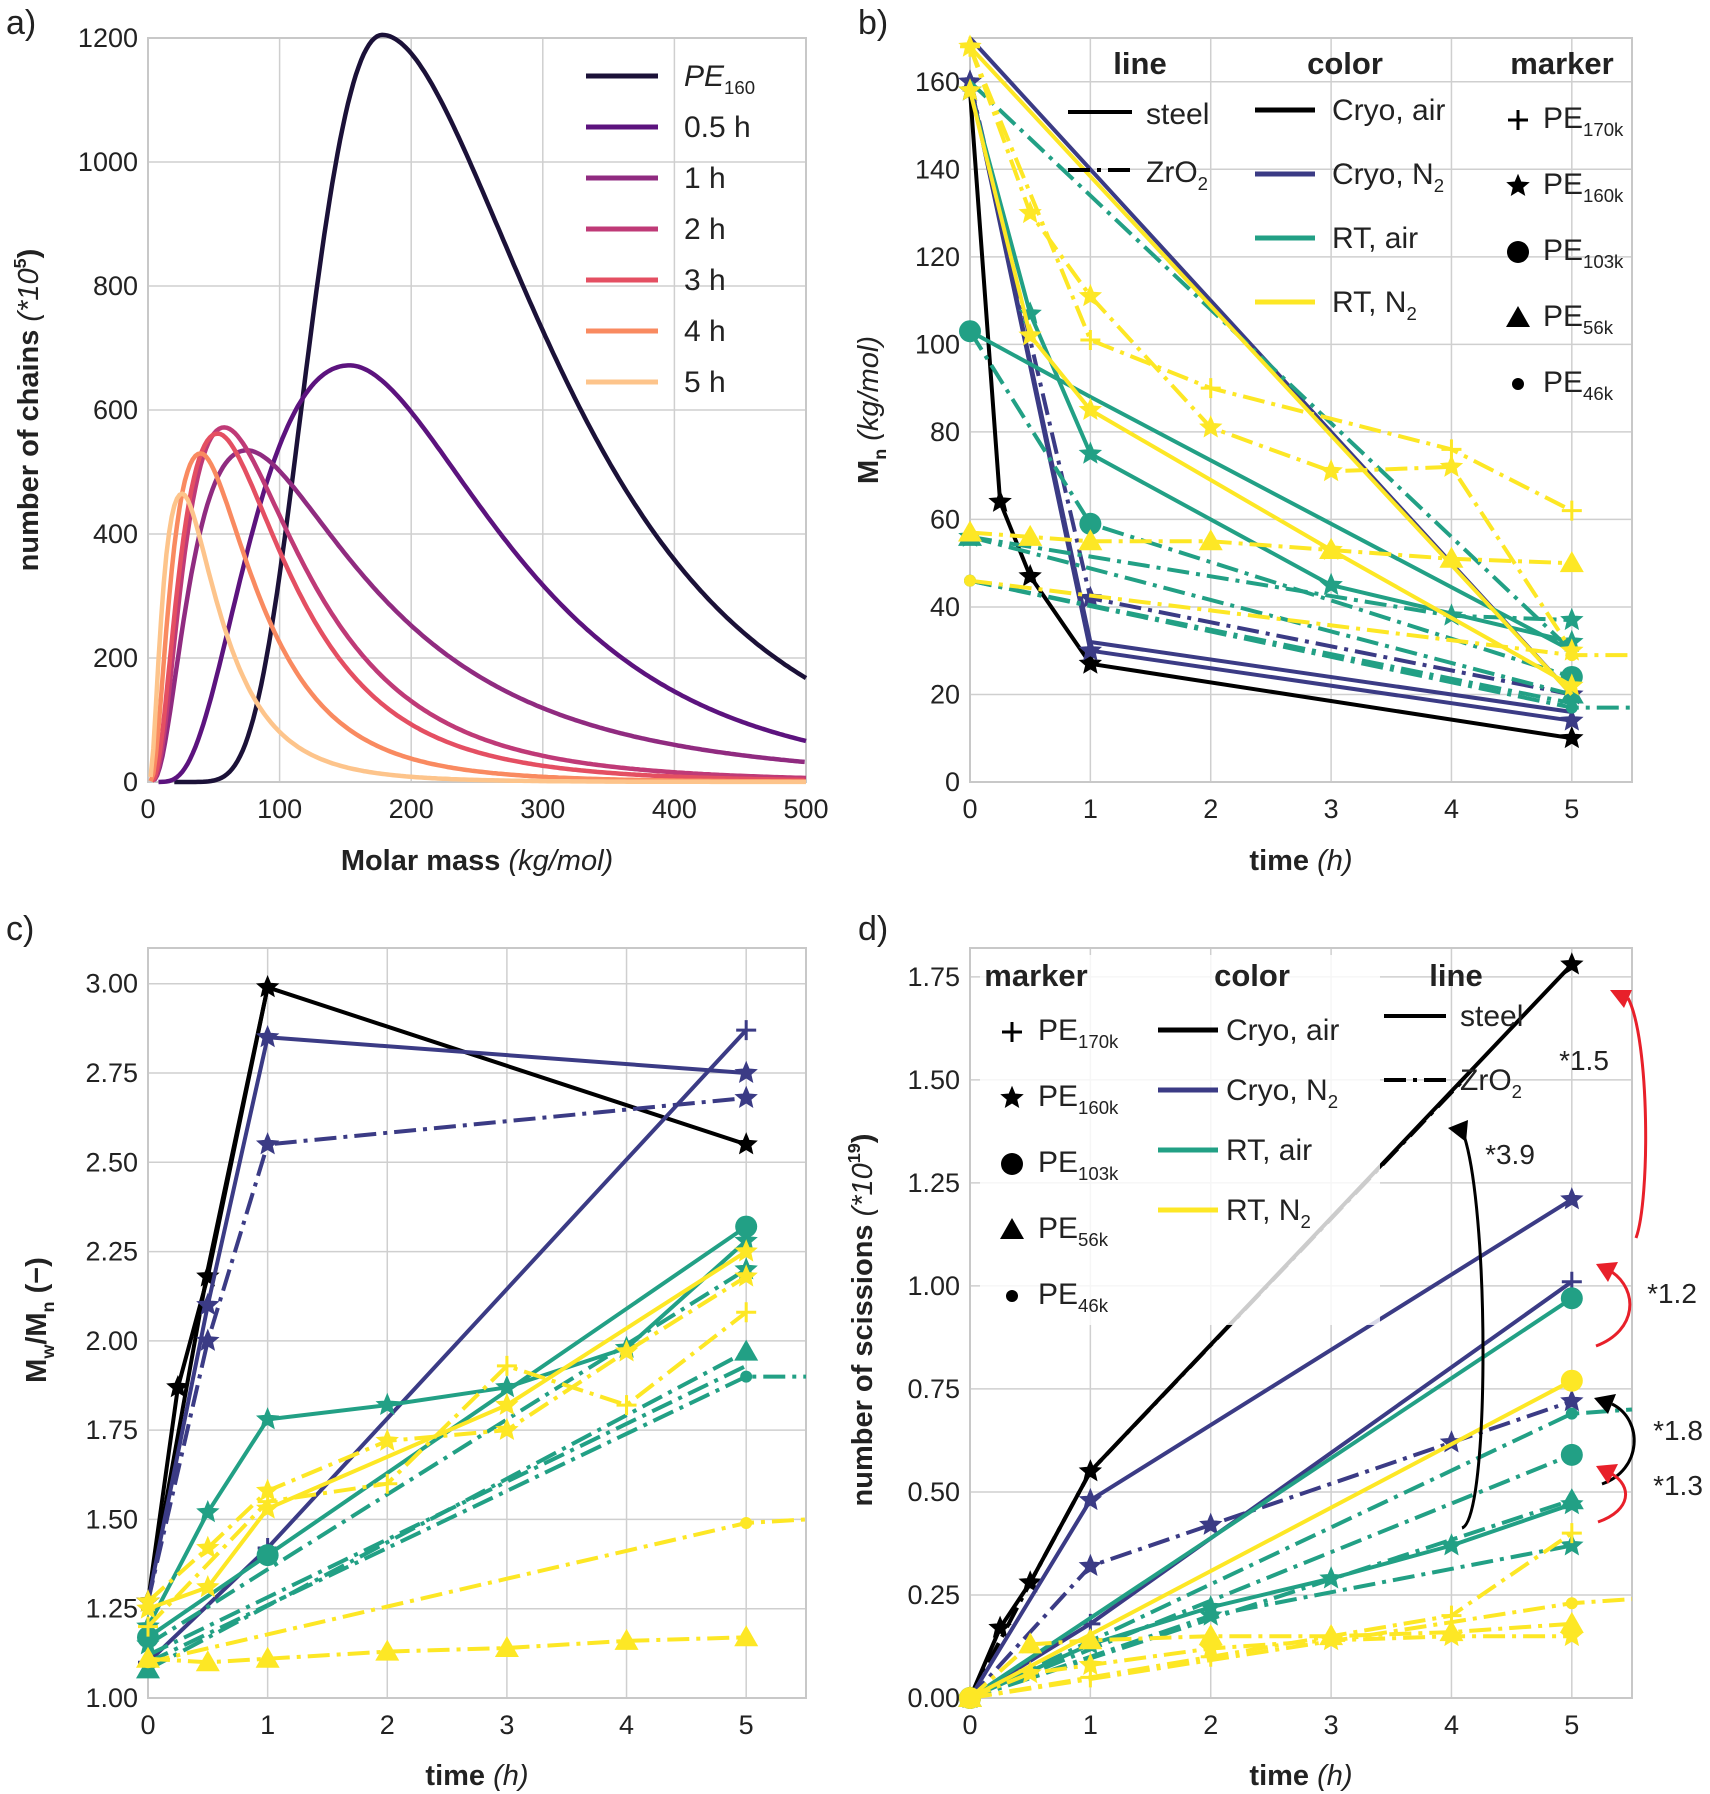 Image resolution: width=1710 pixels, height=1794 pixels. What do you see at coordinates (933, 1183) in the screenshot?
I see `y-tick-label: 1.25` at bounding box center [933, 1183].